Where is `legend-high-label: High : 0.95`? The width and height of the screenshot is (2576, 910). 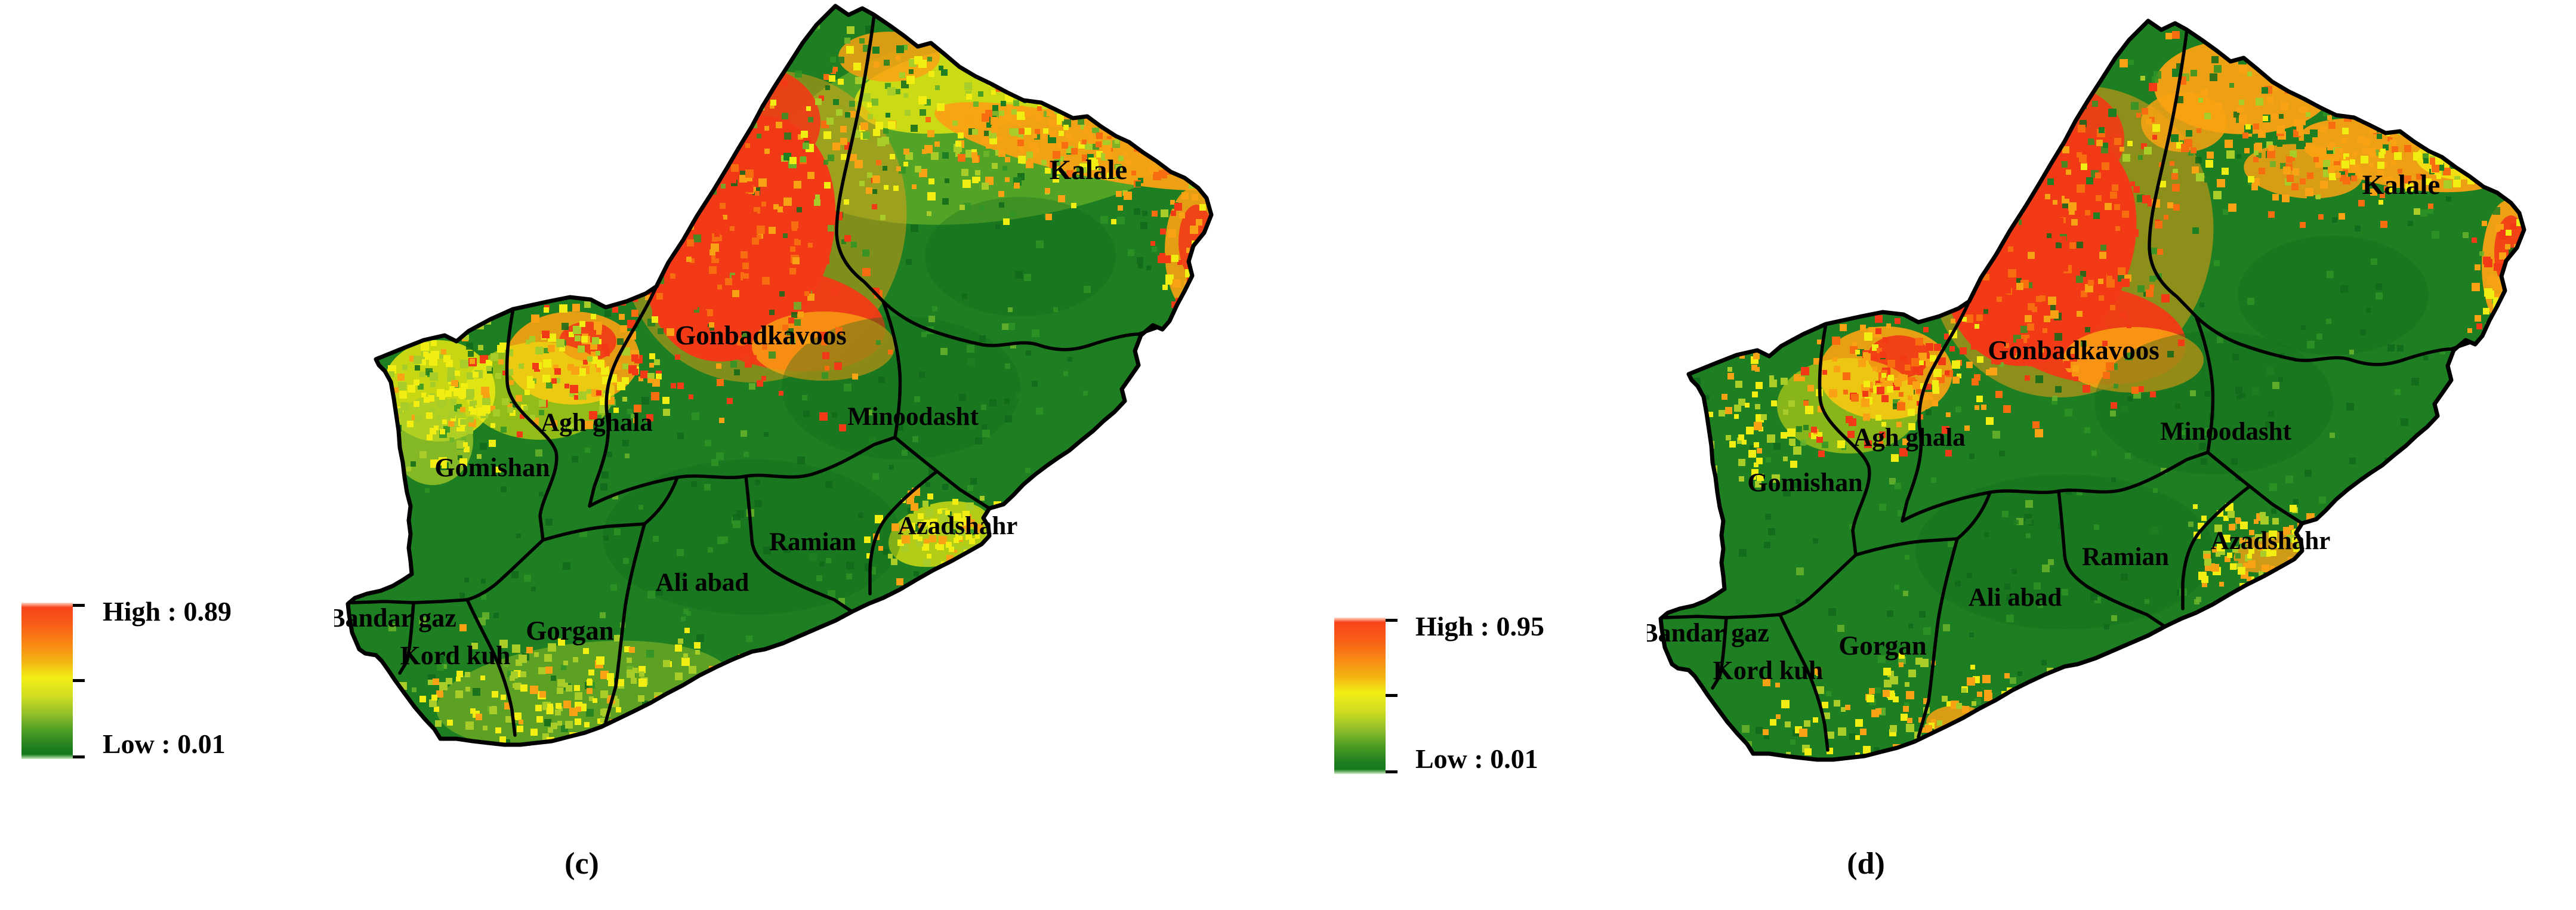 legend-high-label: High : 0.95 is located at coordinates (1480, 626).